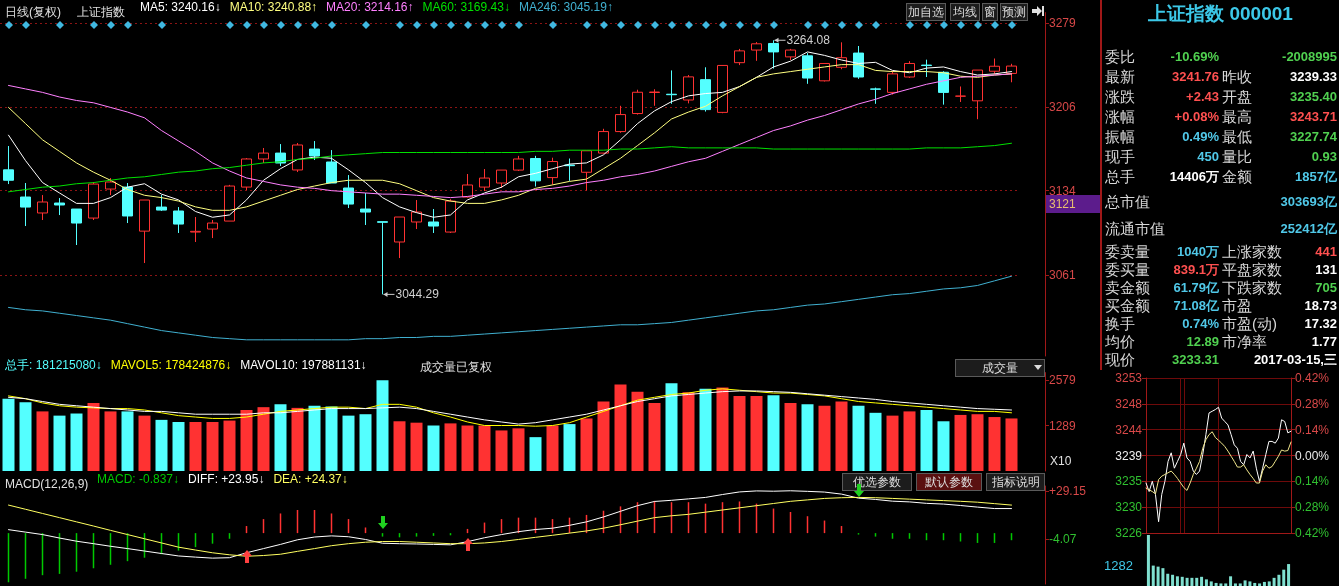 The height and width of the screenshot is (586, 1339). Describe the element at coordinates (1244, 342) in the screenshot. I see `text: 市净率` at that location.